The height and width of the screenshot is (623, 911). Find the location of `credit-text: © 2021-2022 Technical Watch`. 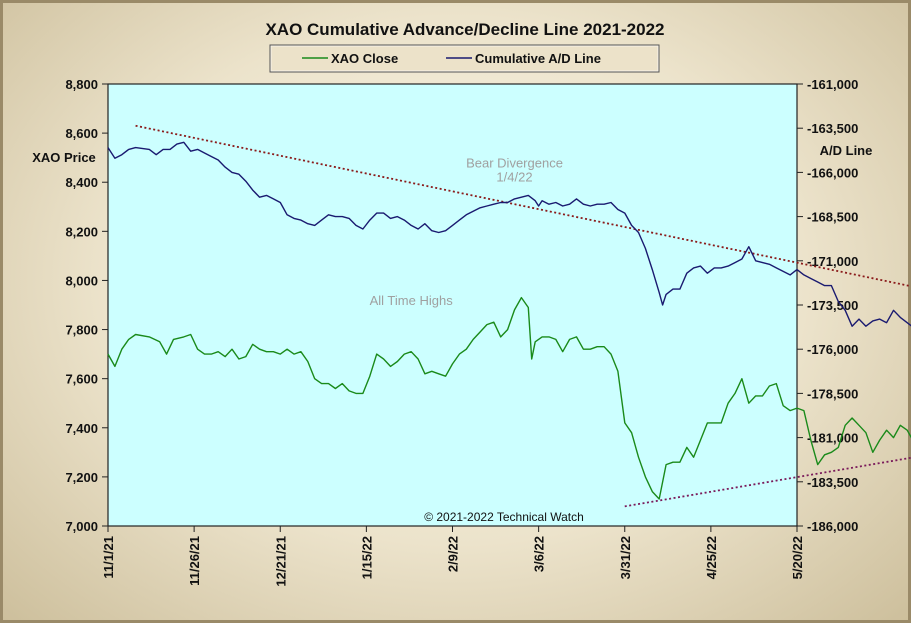

credit-text: © 2021-2022 Technical Watch is located at coordinates (504, 517).